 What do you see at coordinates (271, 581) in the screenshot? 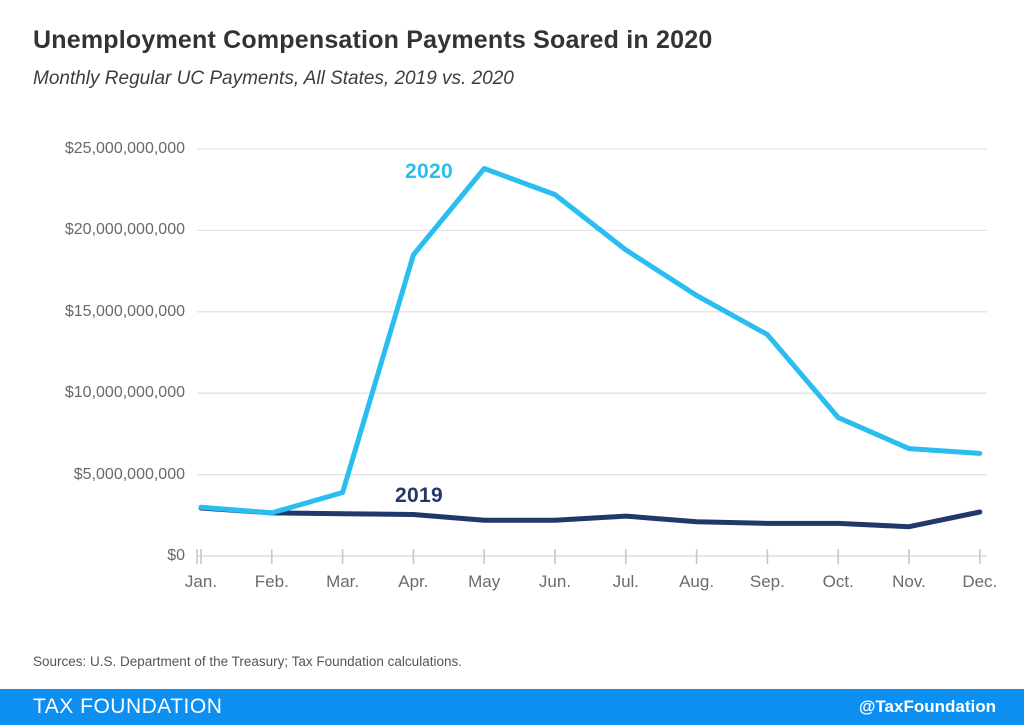
I see `x-axis-label: Feb.` at bounding box center [271, 581].